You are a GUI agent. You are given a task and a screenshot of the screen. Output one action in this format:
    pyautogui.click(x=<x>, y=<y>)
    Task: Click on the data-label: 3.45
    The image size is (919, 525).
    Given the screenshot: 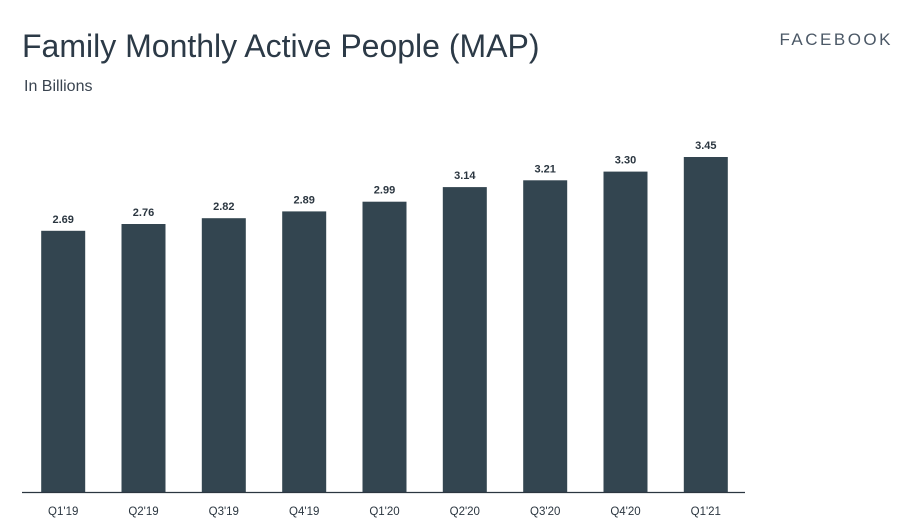 What is the action you would take?
    pyautogui.click(x=705, y=146)
    